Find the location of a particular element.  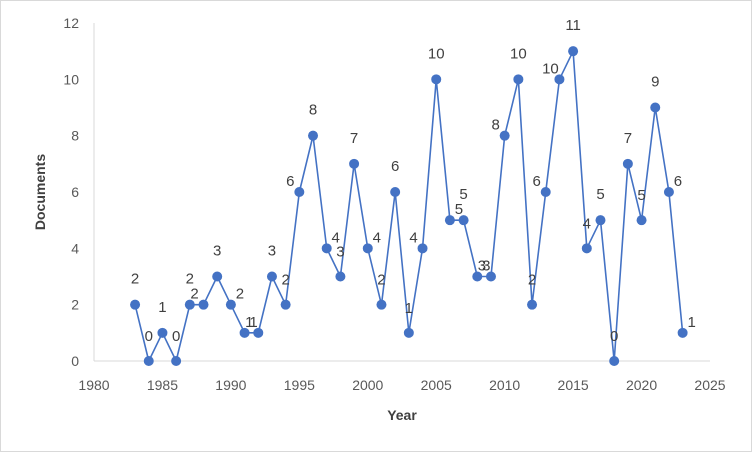

x-tick-label: 1985 is located at coordinates (162, 385).